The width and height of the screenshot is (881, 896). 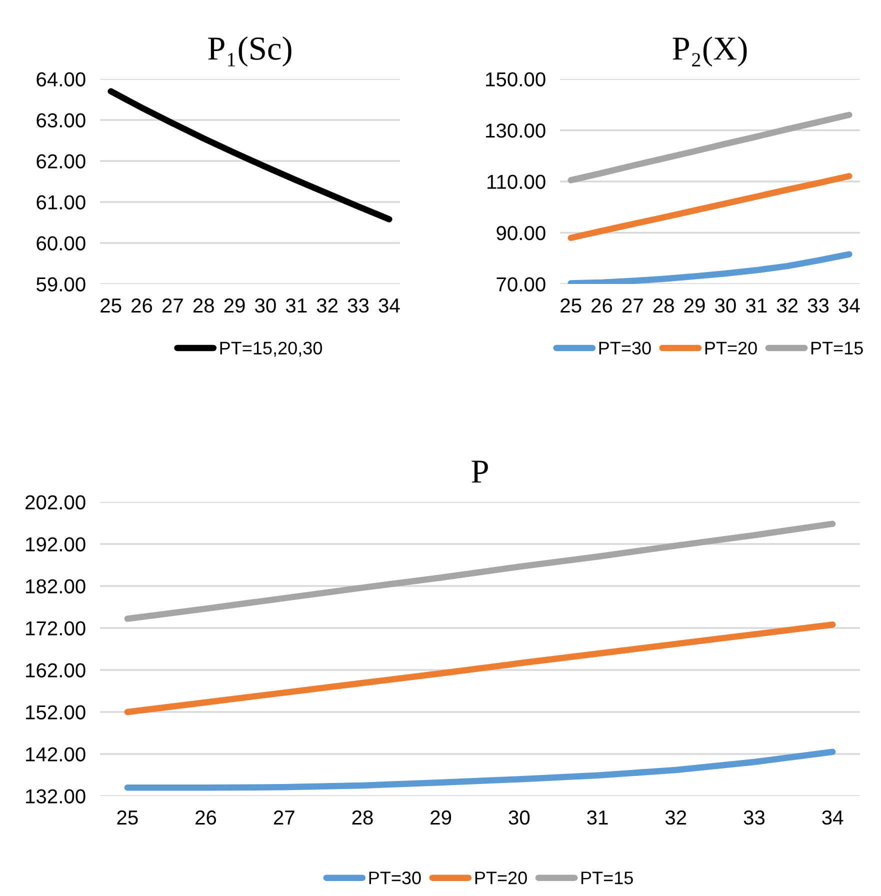 What do you see at coordinates (56, 628) in the screenshot?
I see `y-tick-label: 172.00` at bounding box center [56, 628].